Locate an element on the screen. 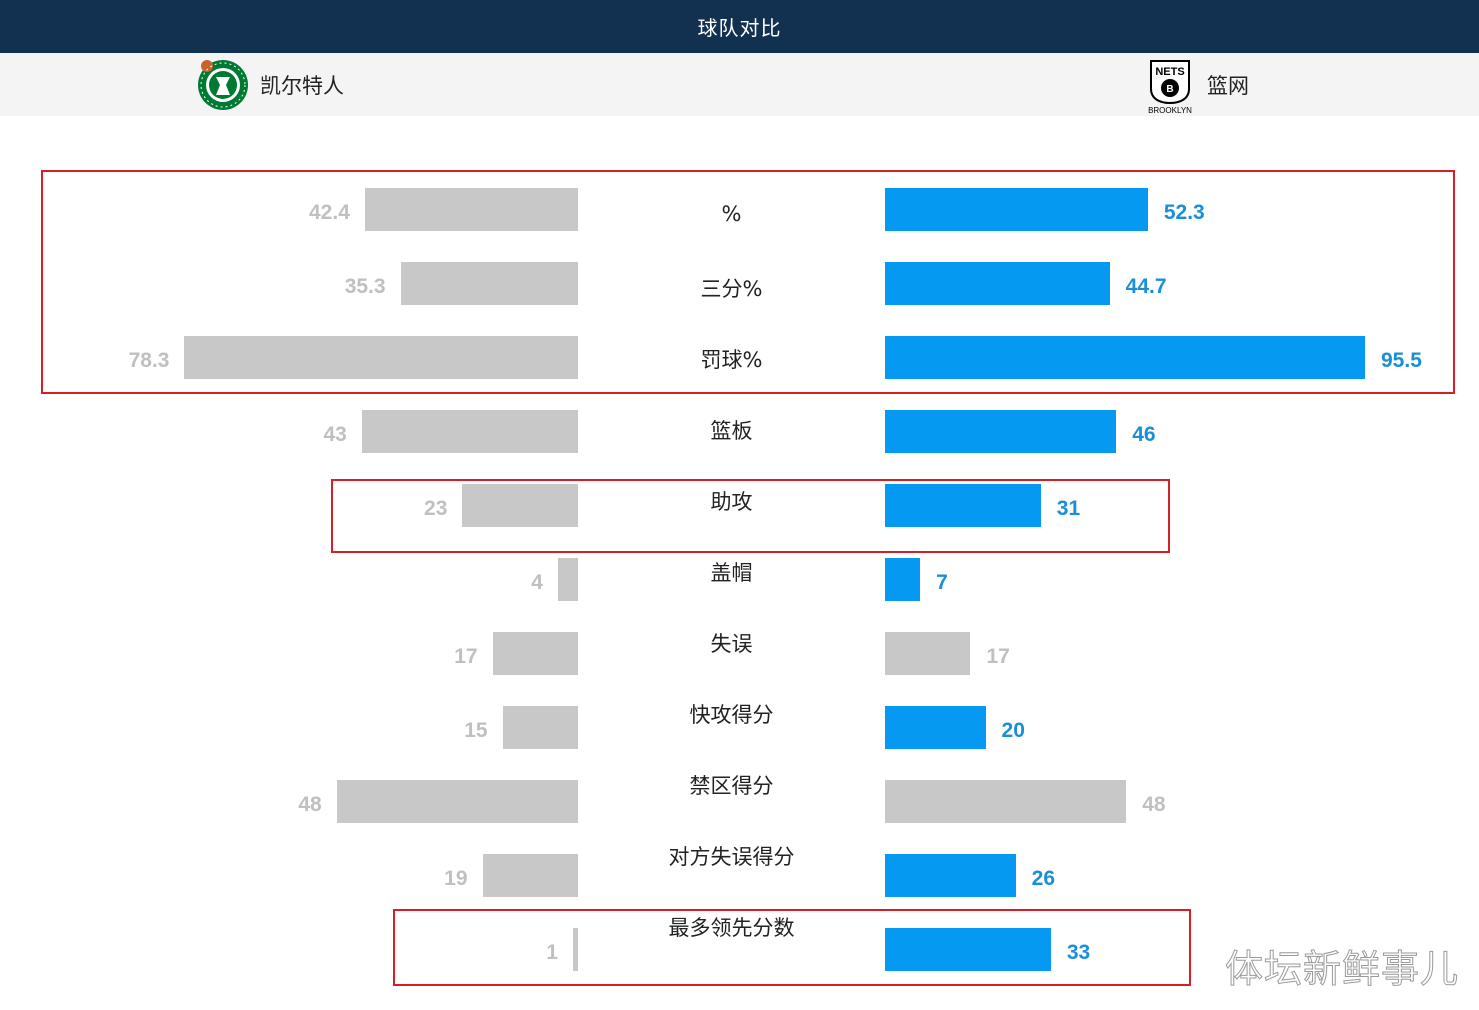 Image resolution: width=1479 pixels, height=1010 pixels. home-value-label: 1 is located at coordinates (552, 952).